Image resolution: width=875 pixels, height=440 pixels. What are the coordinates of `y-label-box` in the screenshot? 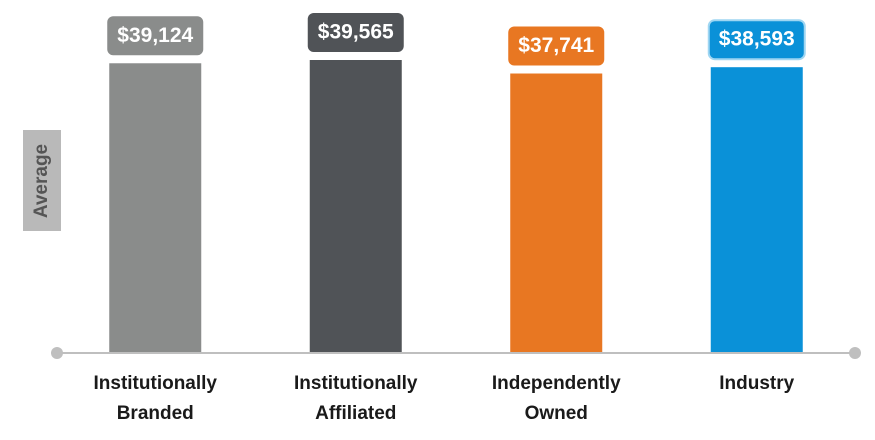 It's located at (42, 180).